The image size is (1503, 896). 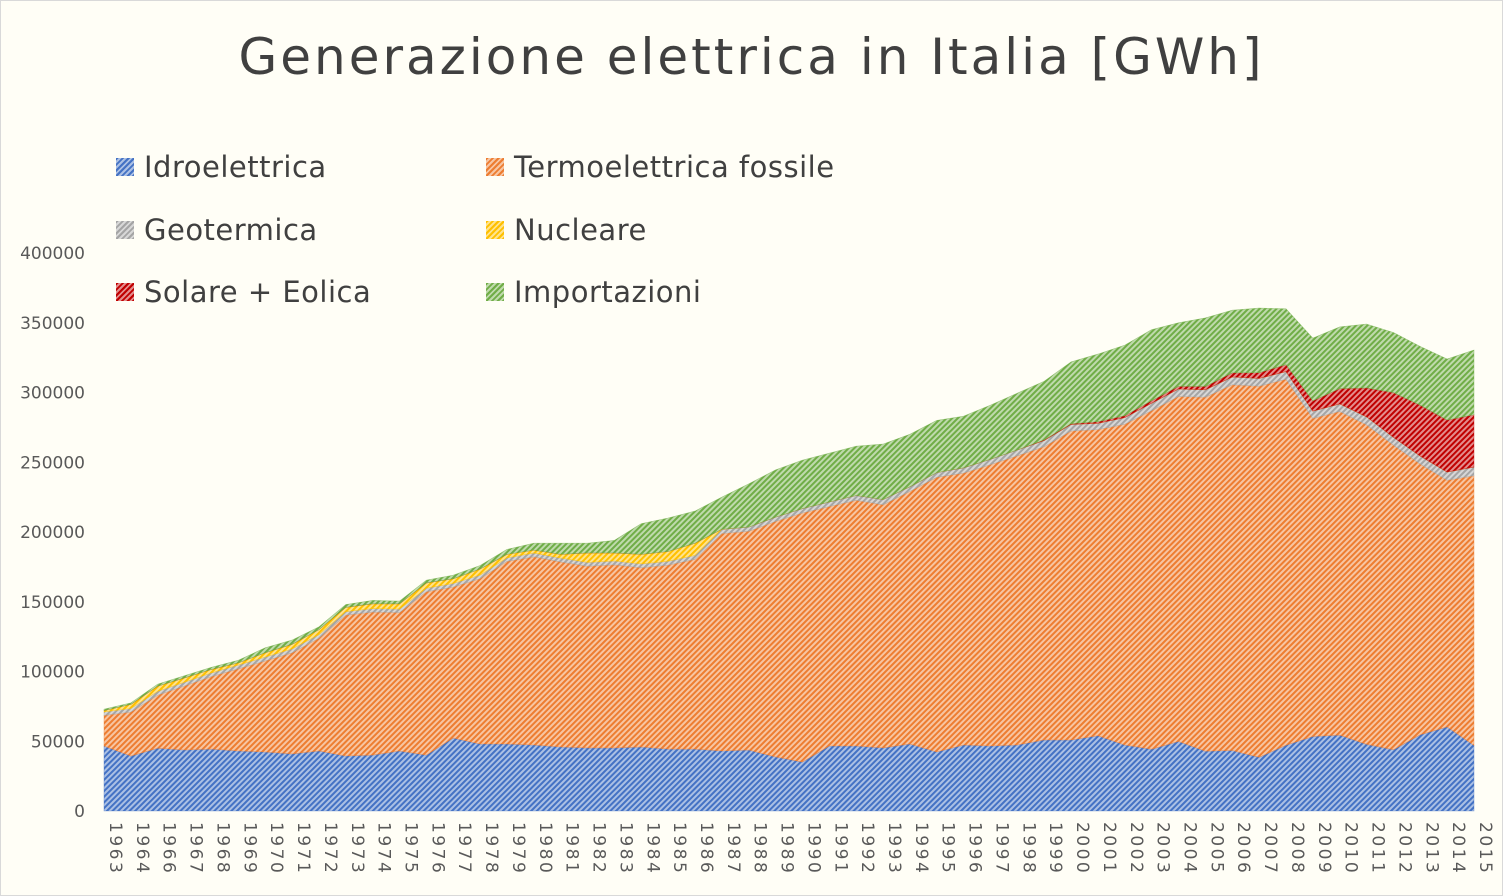 I want to click on x-tick-label: 1998, so click(x=1028, y=848).